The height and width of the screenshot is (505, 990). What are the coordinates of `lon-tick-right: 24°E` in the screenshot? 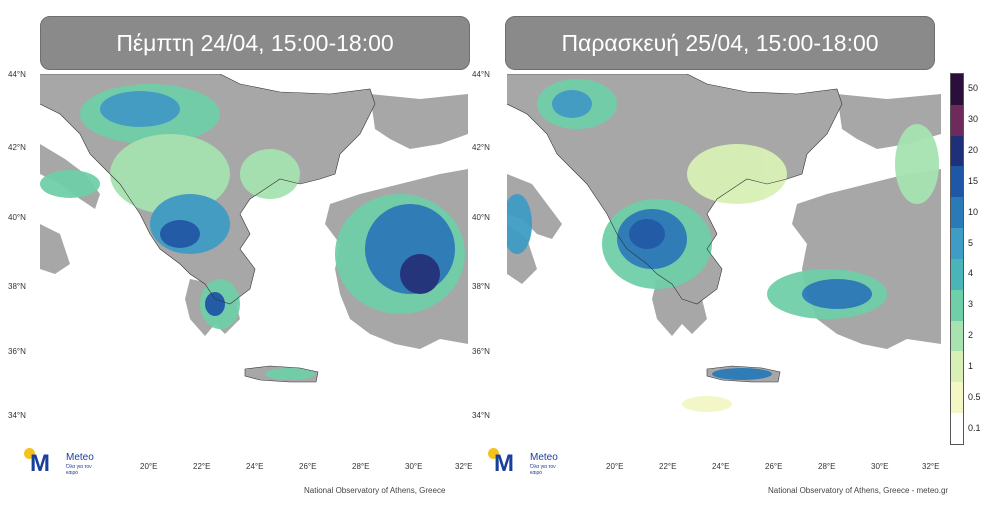 It's located at (721, 466).